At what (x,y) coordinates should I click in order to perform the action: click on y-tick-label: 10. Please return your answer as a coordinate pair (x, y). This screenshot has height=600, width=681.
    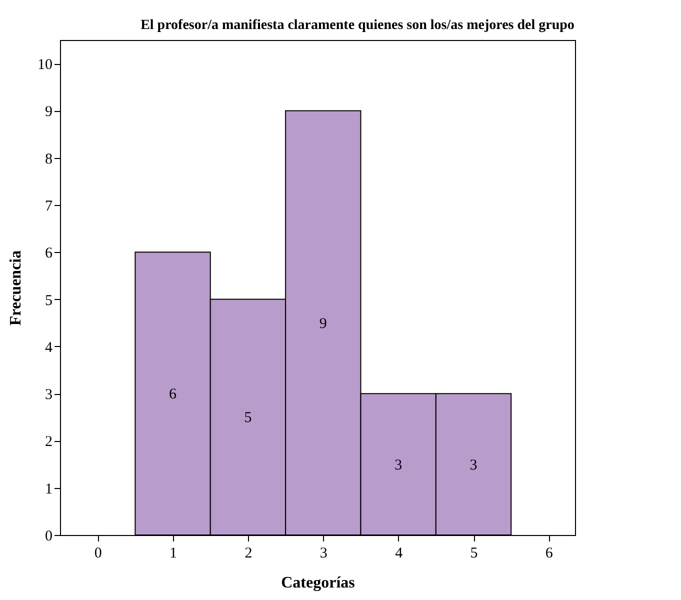
    Looking at the image, I should click on (45, 65).